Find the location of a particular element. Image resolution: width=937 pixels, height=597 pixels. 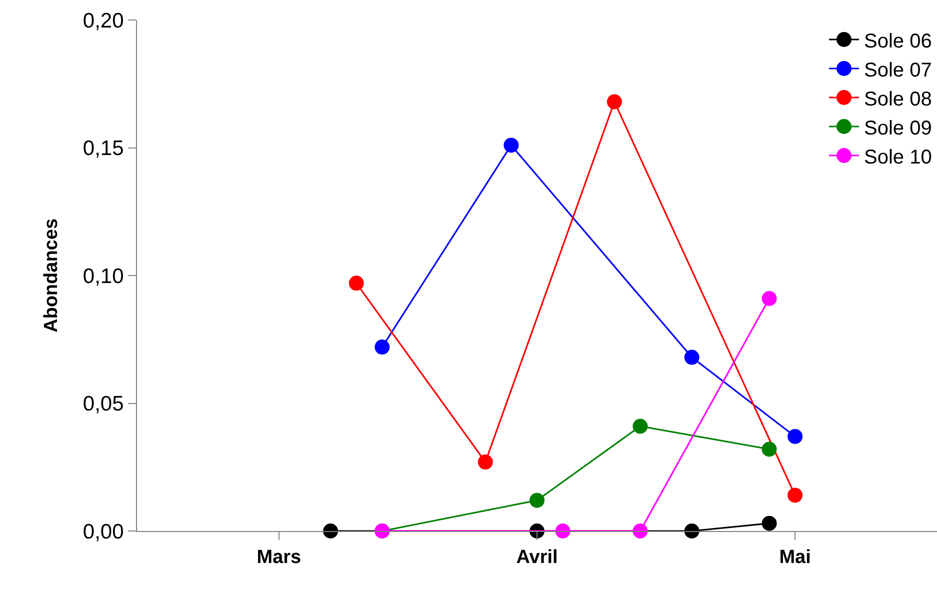

legend-label: Sole 06 is located at coordinates (898, 41).